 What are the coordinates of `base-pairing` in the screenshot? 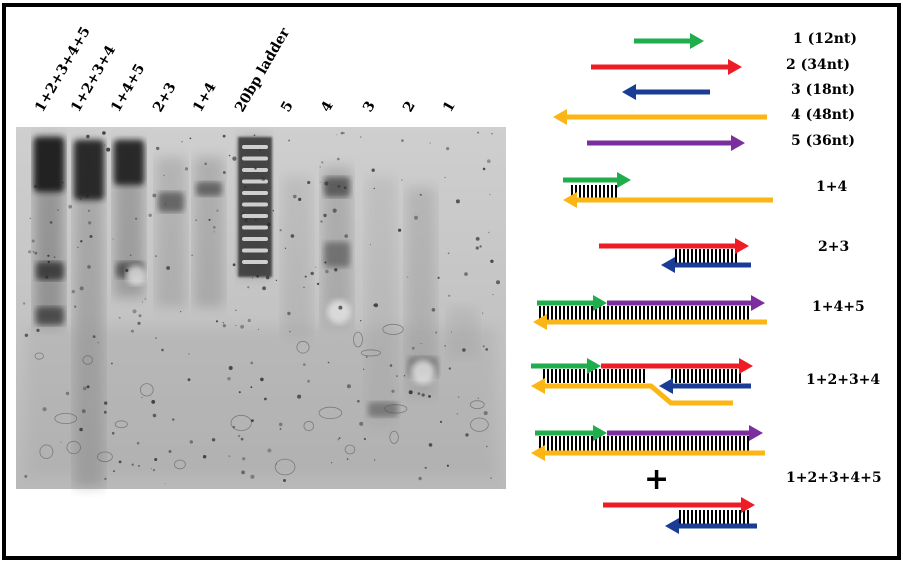 It's located at (645, 444).